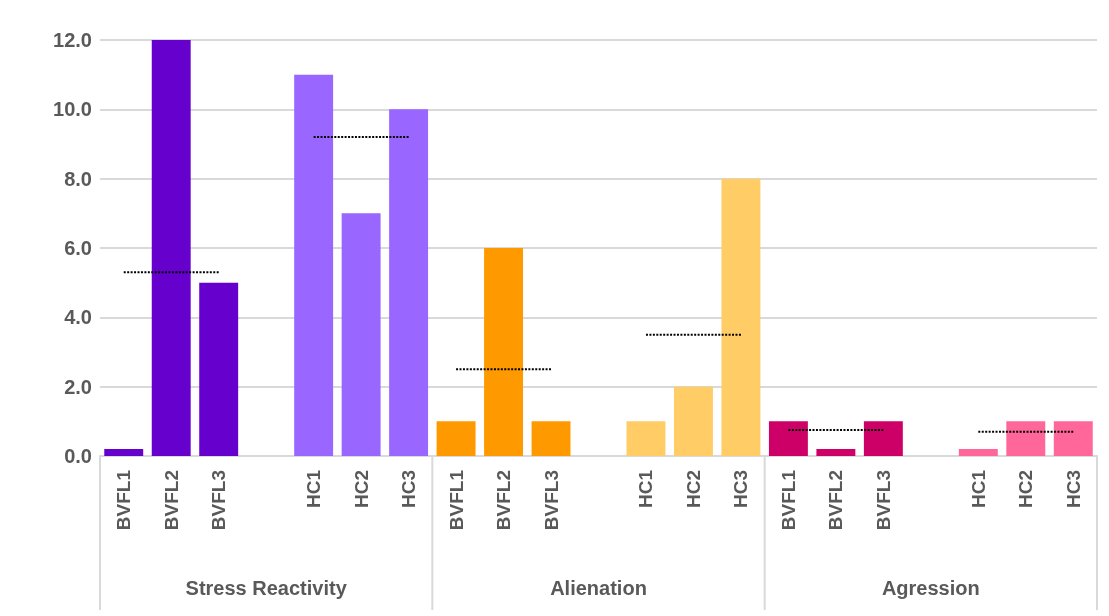 Image resolution: width=1109 pixels, height=616 pixels. Describe the element at coordinates (78, 248) in the screenshot. I see `y-tick-label: 6.0` at that location.